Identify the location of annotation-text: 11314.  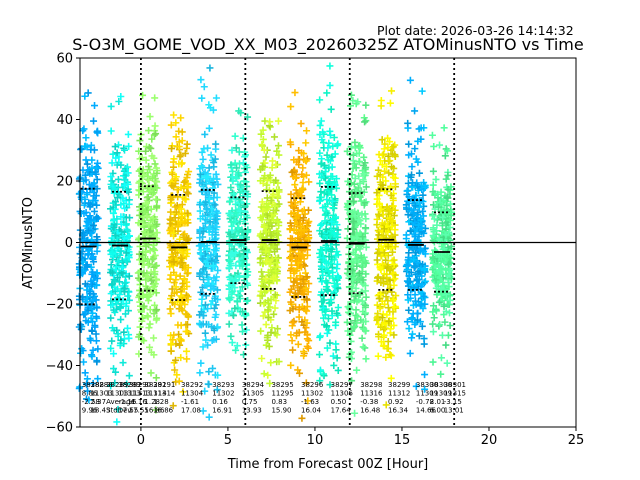
(164, 394).